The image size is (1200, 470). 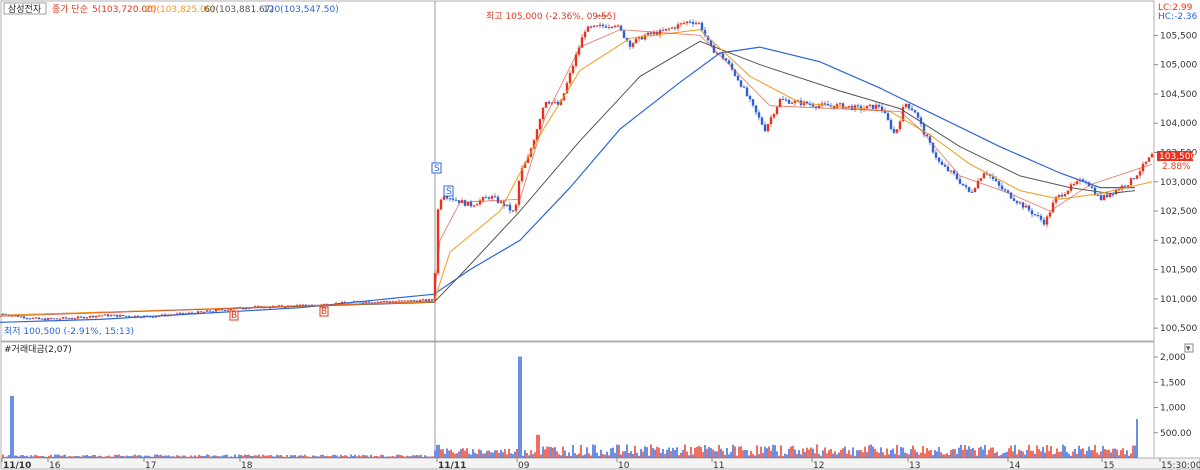 What do you see at coordinates (25, 8) in the screenshot?
I see `stock-name-box` at bounding box center [25, 8].